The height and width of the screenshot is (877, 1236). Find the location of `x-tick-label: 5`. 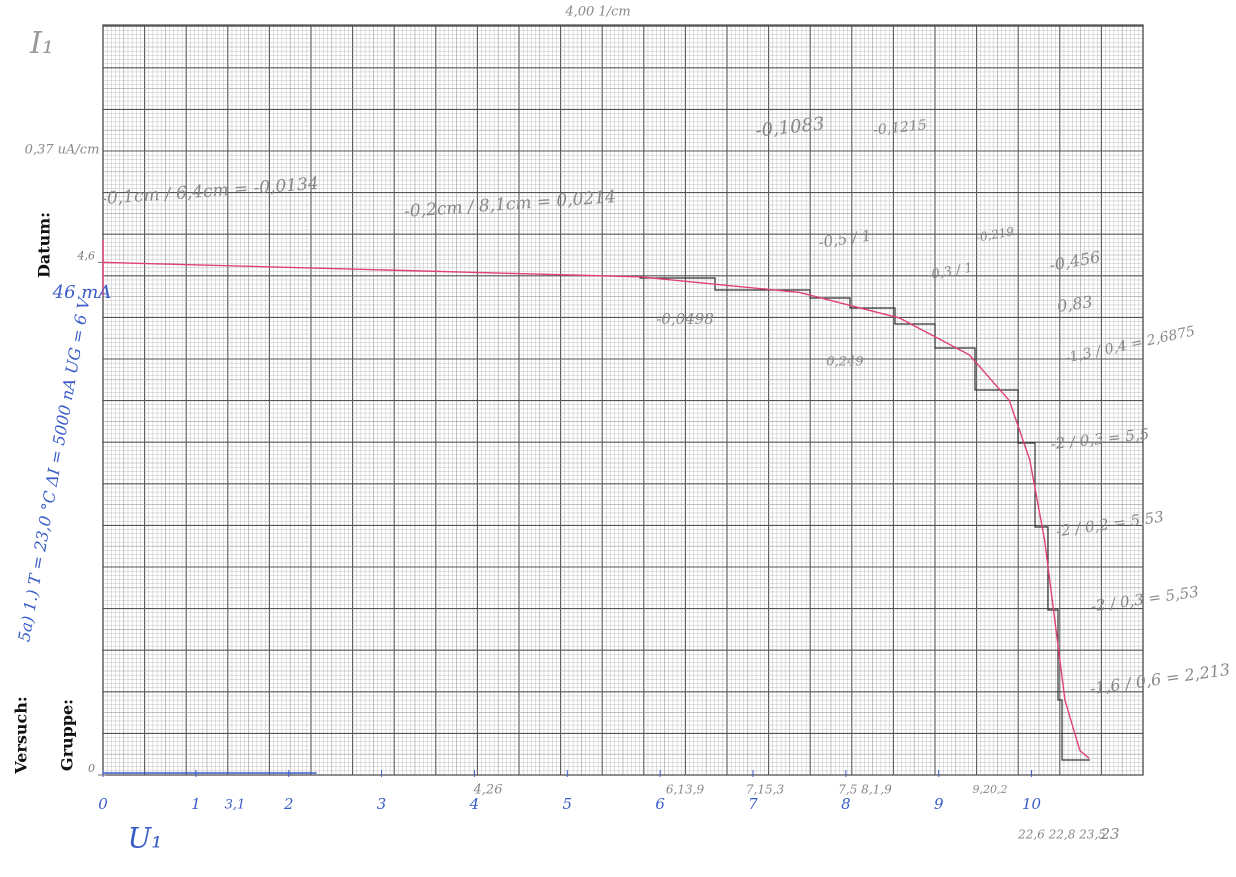

x-tick-label: 5 is located at coordinates (568, 804).